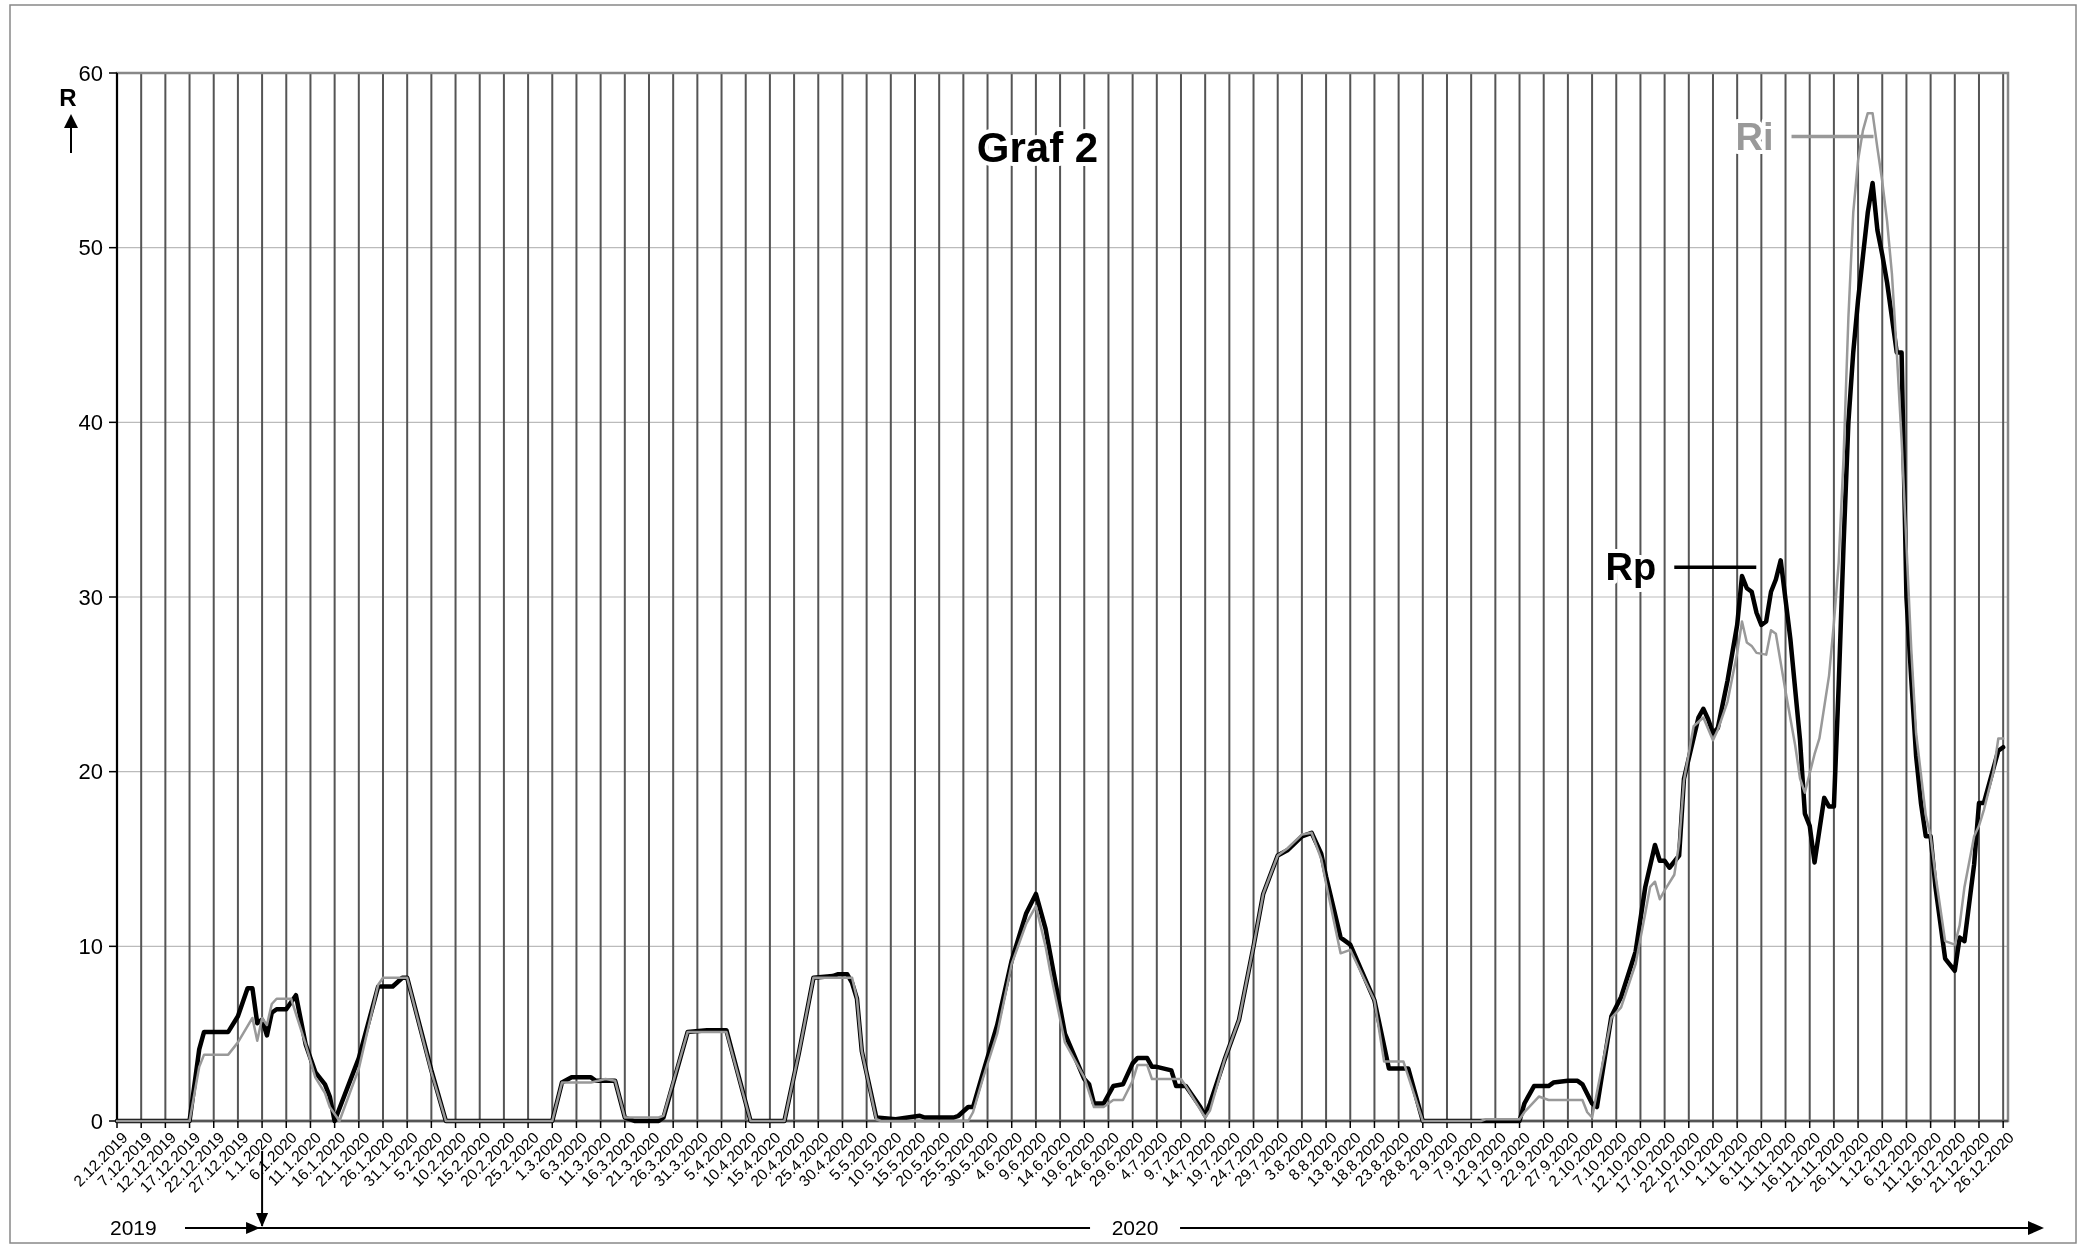 This screenshot has width=2085, height=1248. I want to click on y-tick-label: 30, so click(90, 597).